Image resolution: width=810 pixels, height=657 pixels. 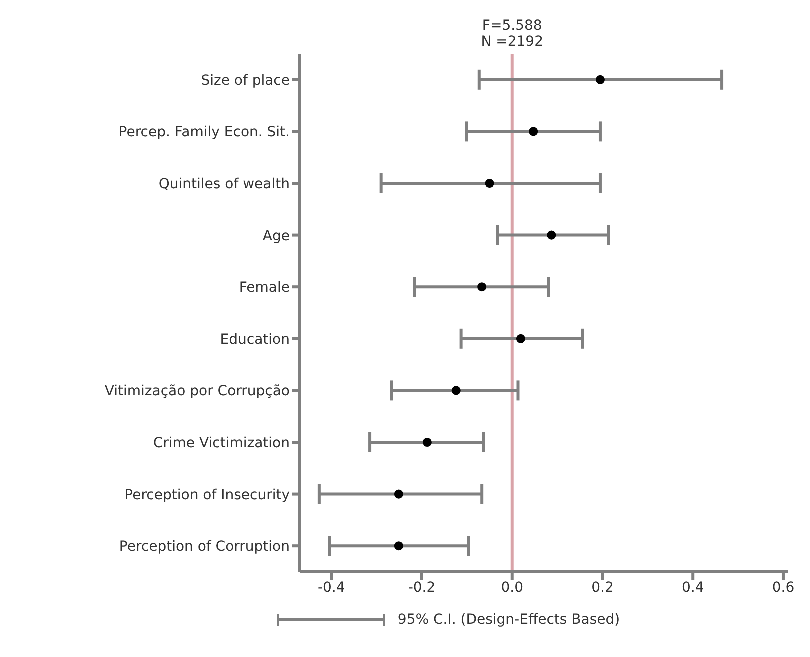 What do you see at coordinates (512, 588) in the screenshot?
I see `x-tick-label: 0.0` at bounding box center [512, 588].